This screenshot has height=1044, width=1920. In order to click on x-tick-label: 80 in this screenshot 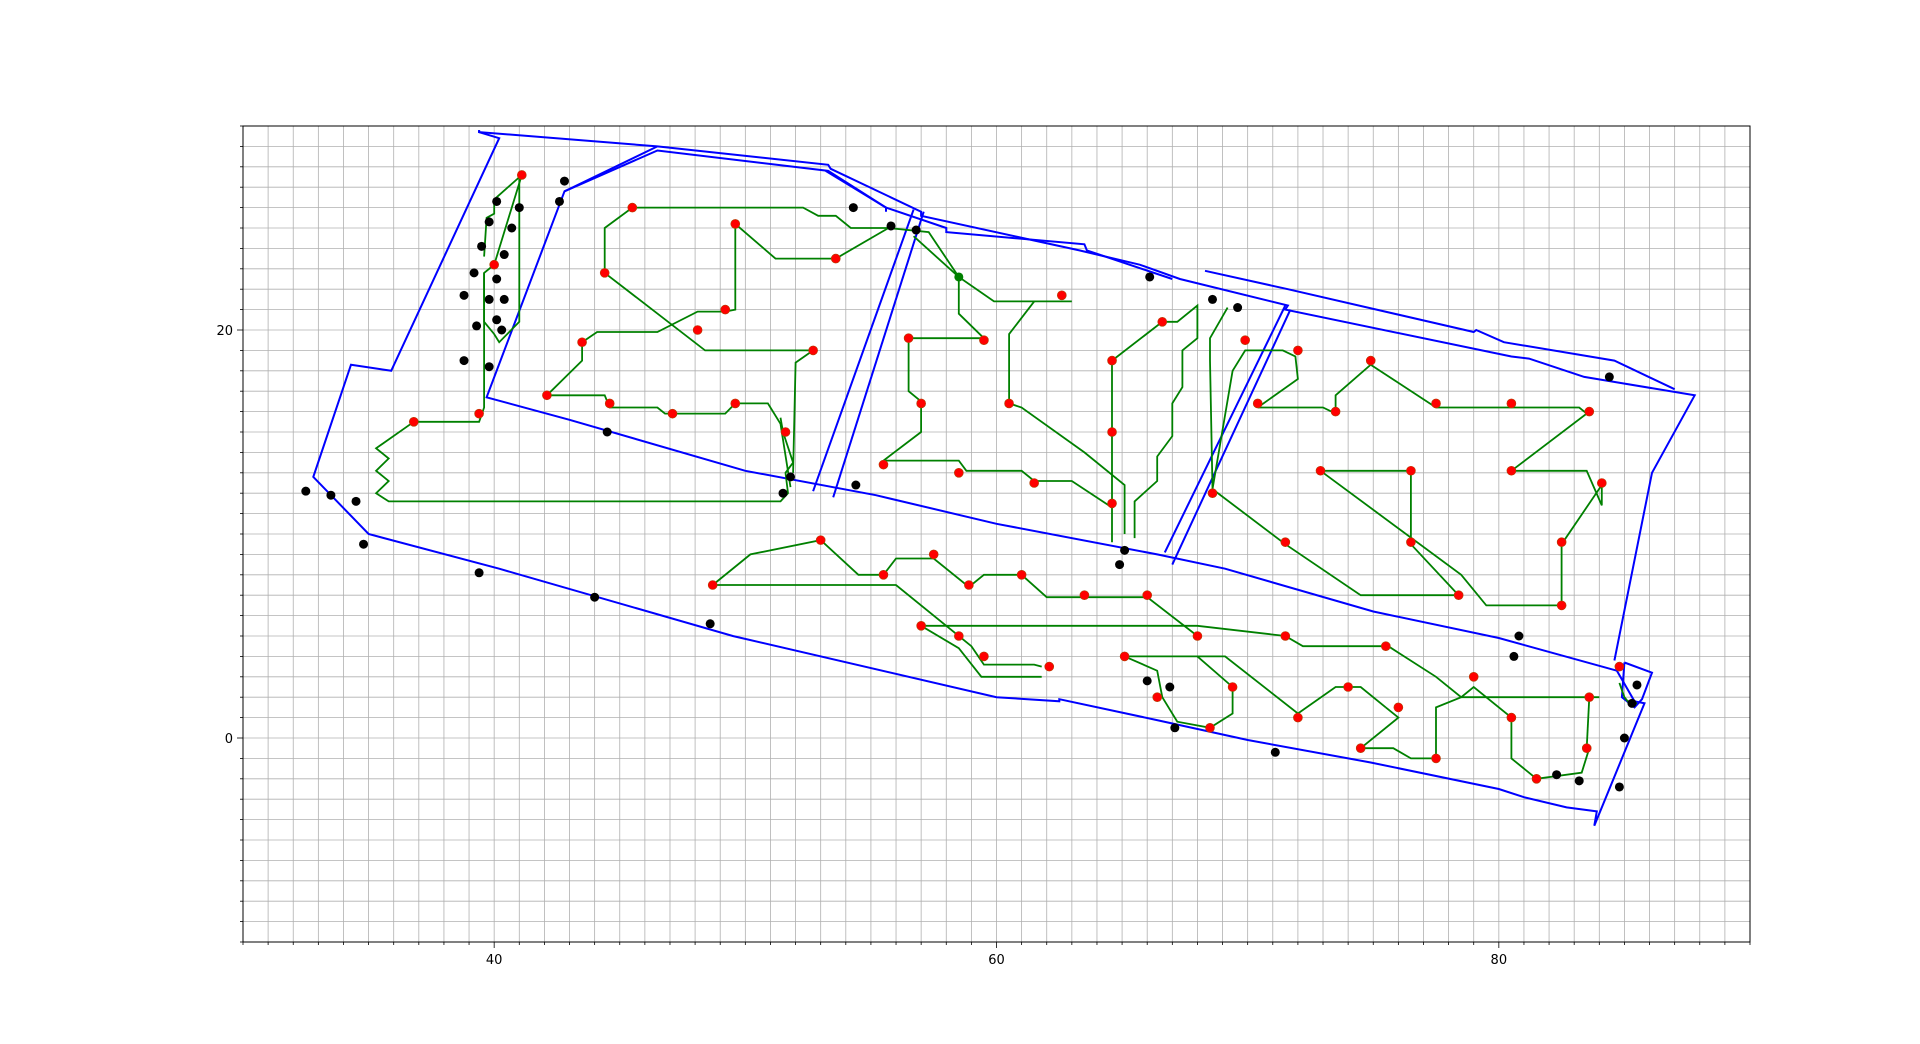, I will do `click(1499, 960)`.